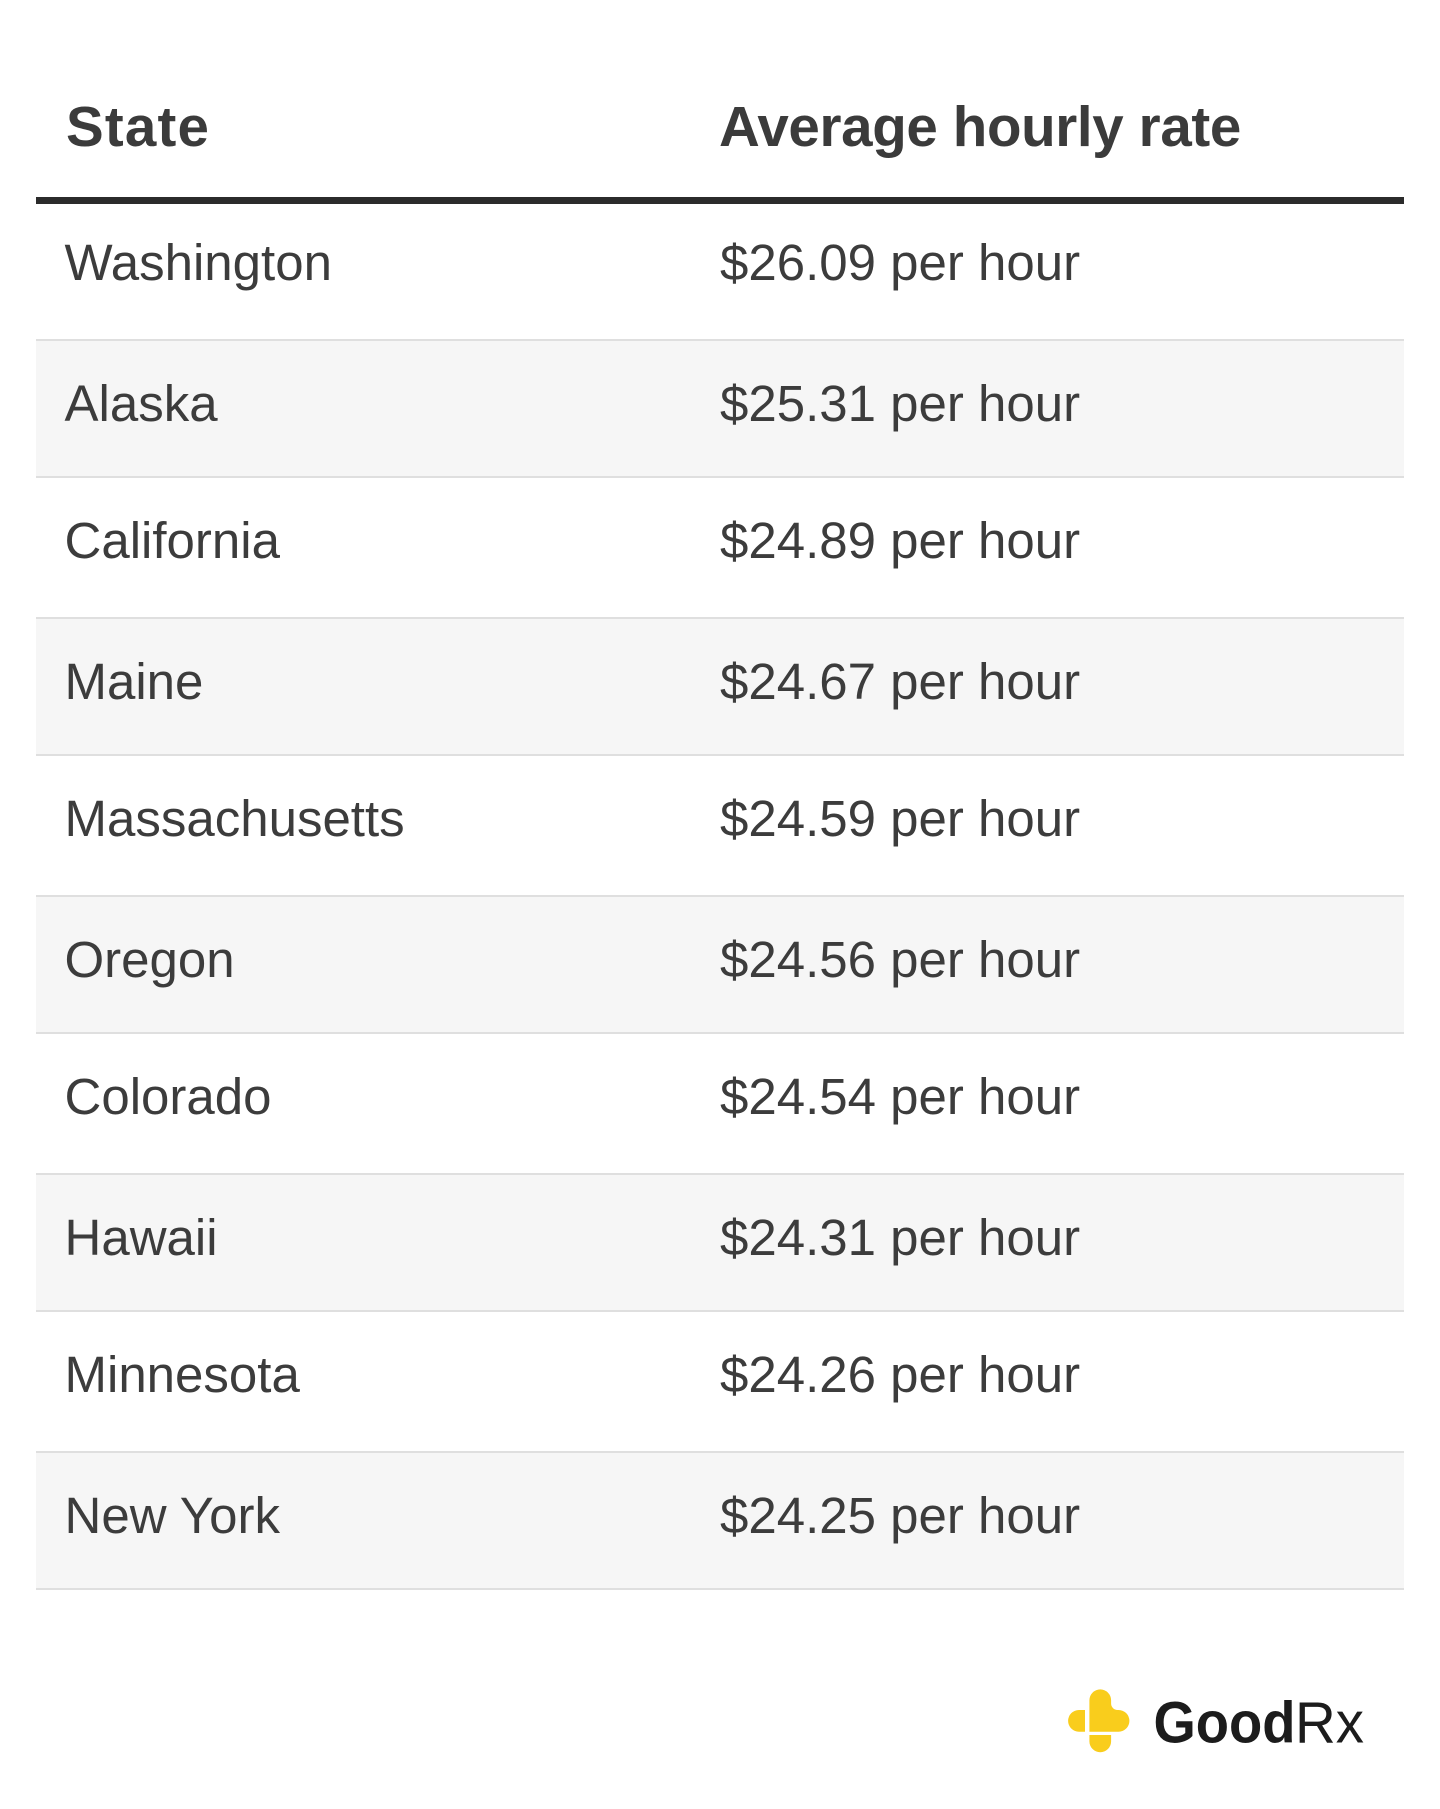 The width and height of the screenshot is (1440, 1809). I want to click on svg-text: Rx, so click(1329, 1723).